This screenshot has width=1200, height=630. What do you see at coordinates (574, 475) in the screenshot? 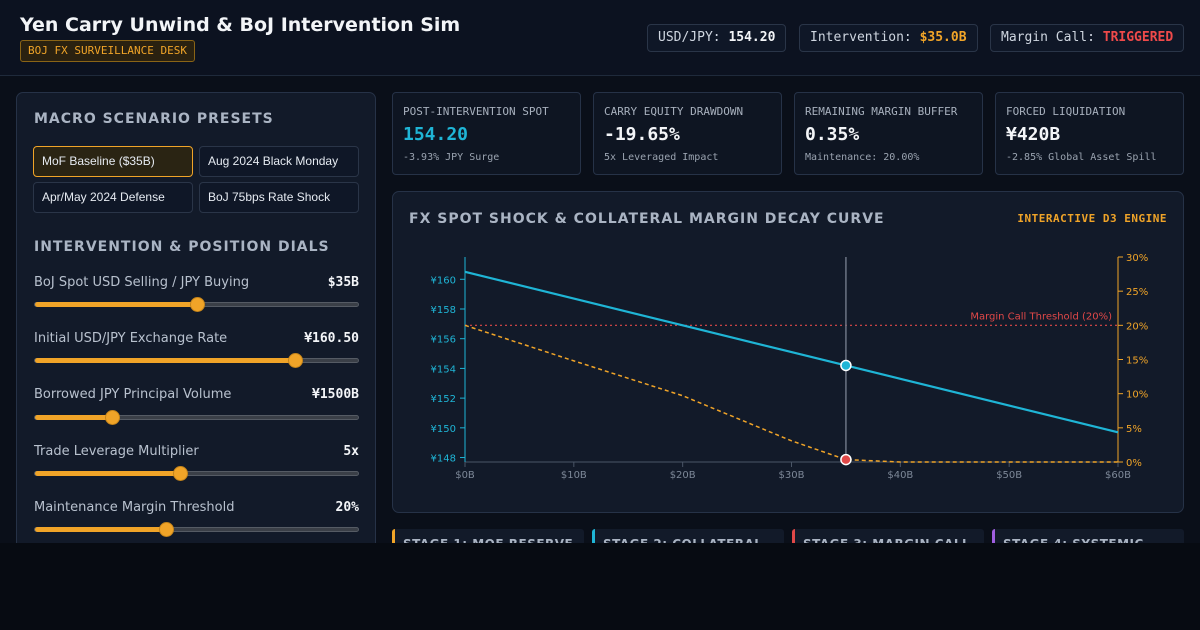
I see `x-tick-label: $10B` at bounding box center [574, 475].